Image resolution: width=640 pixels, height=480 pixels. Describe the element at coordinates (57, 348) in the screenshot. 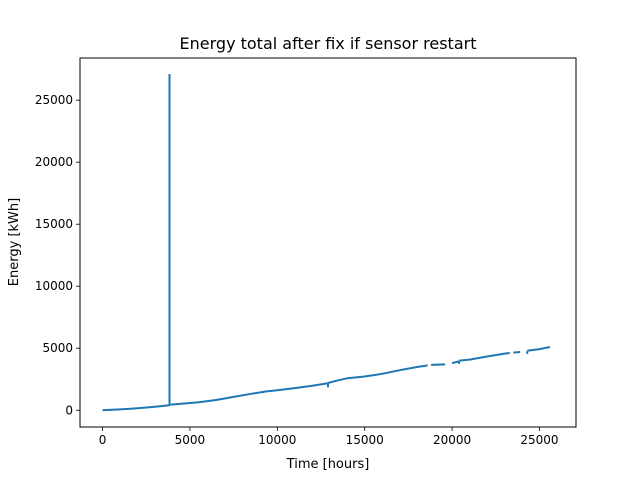

I see `y-tick-label: 5000` at that location.